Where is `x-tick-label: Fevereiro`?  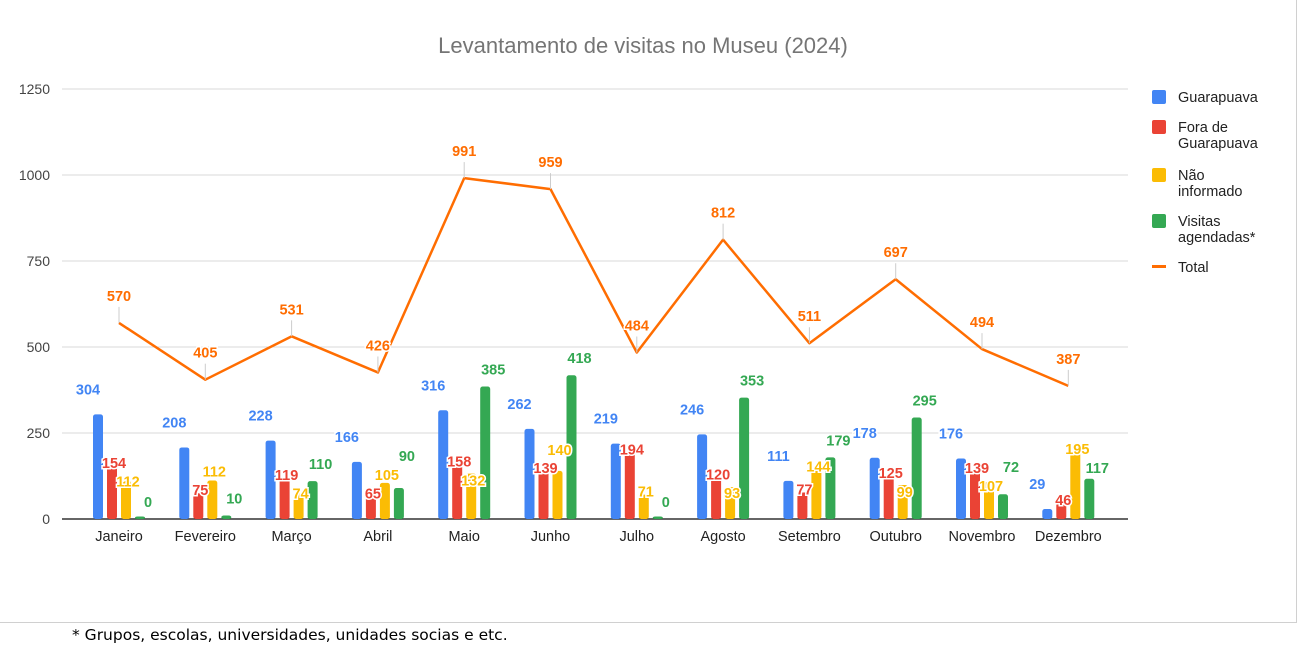 x-tick-label: Fevereiro is located at coordinates (205, 537).